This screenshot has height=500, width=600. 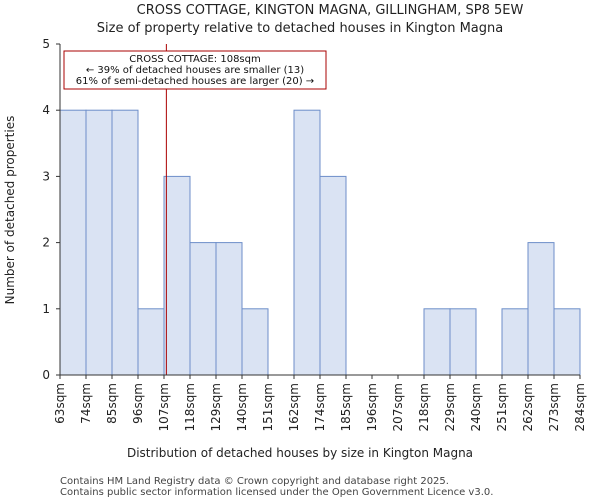 What do you see at coordinates (138, 403) in the screenshot?
I see `x-tick-label: 96sqm` at bounding box center [138, 403].